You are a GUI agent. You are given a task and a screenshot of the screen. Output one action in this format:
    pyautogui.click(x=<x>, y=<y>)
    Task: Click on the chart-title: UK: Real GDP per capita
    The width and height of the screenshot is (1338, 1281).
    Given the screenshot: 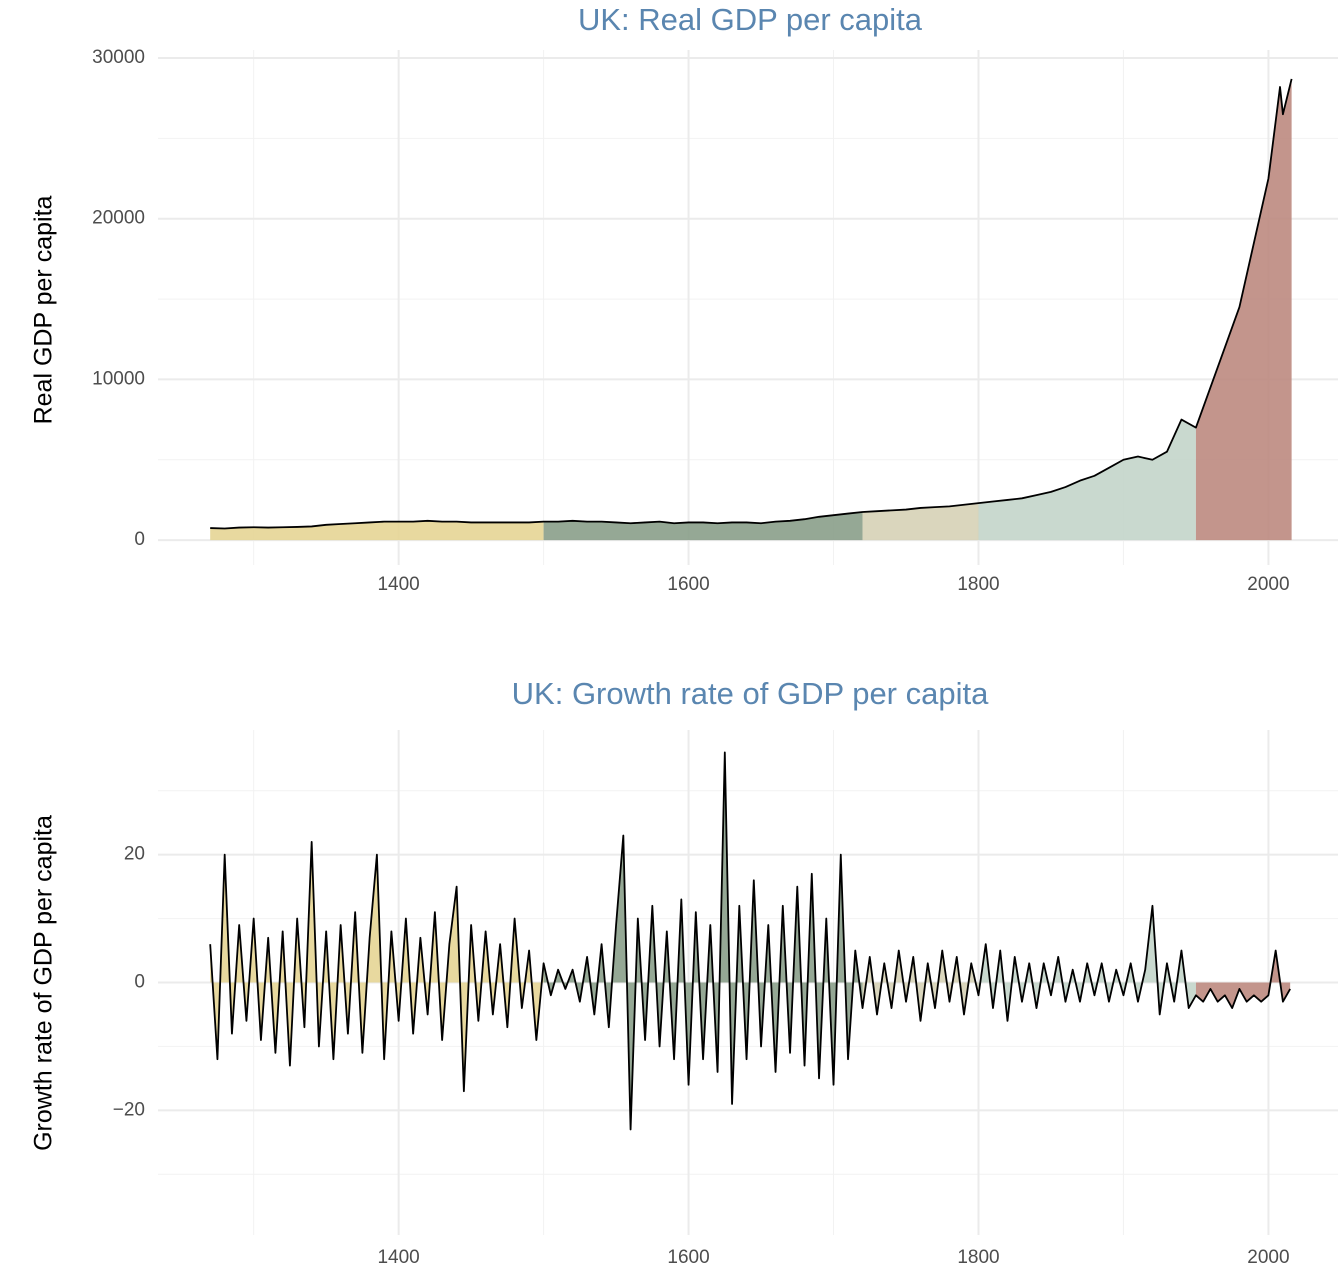 What is the action you would take?
    pyautogui.click(x=750, y=19)
    